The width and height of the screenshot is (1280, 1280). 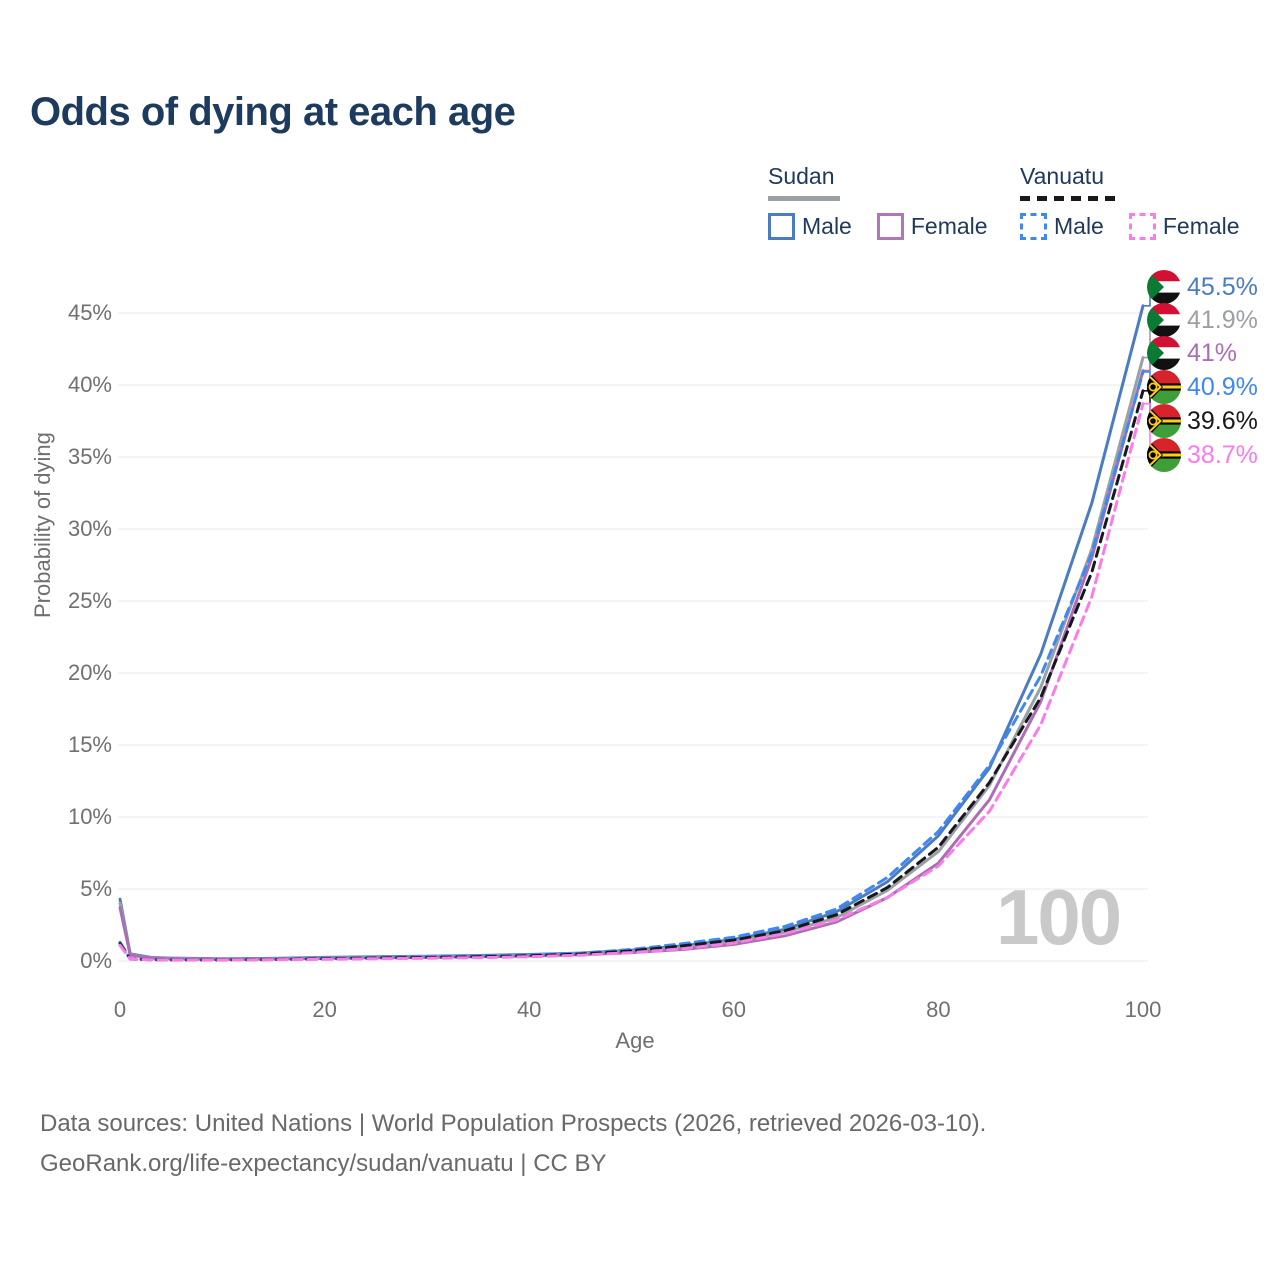 What do you see at coordinates (1222, 454) in the screenshot?
I see `vanuatu-female-end-value: 38.7%` at bounding box center [1222, 454].